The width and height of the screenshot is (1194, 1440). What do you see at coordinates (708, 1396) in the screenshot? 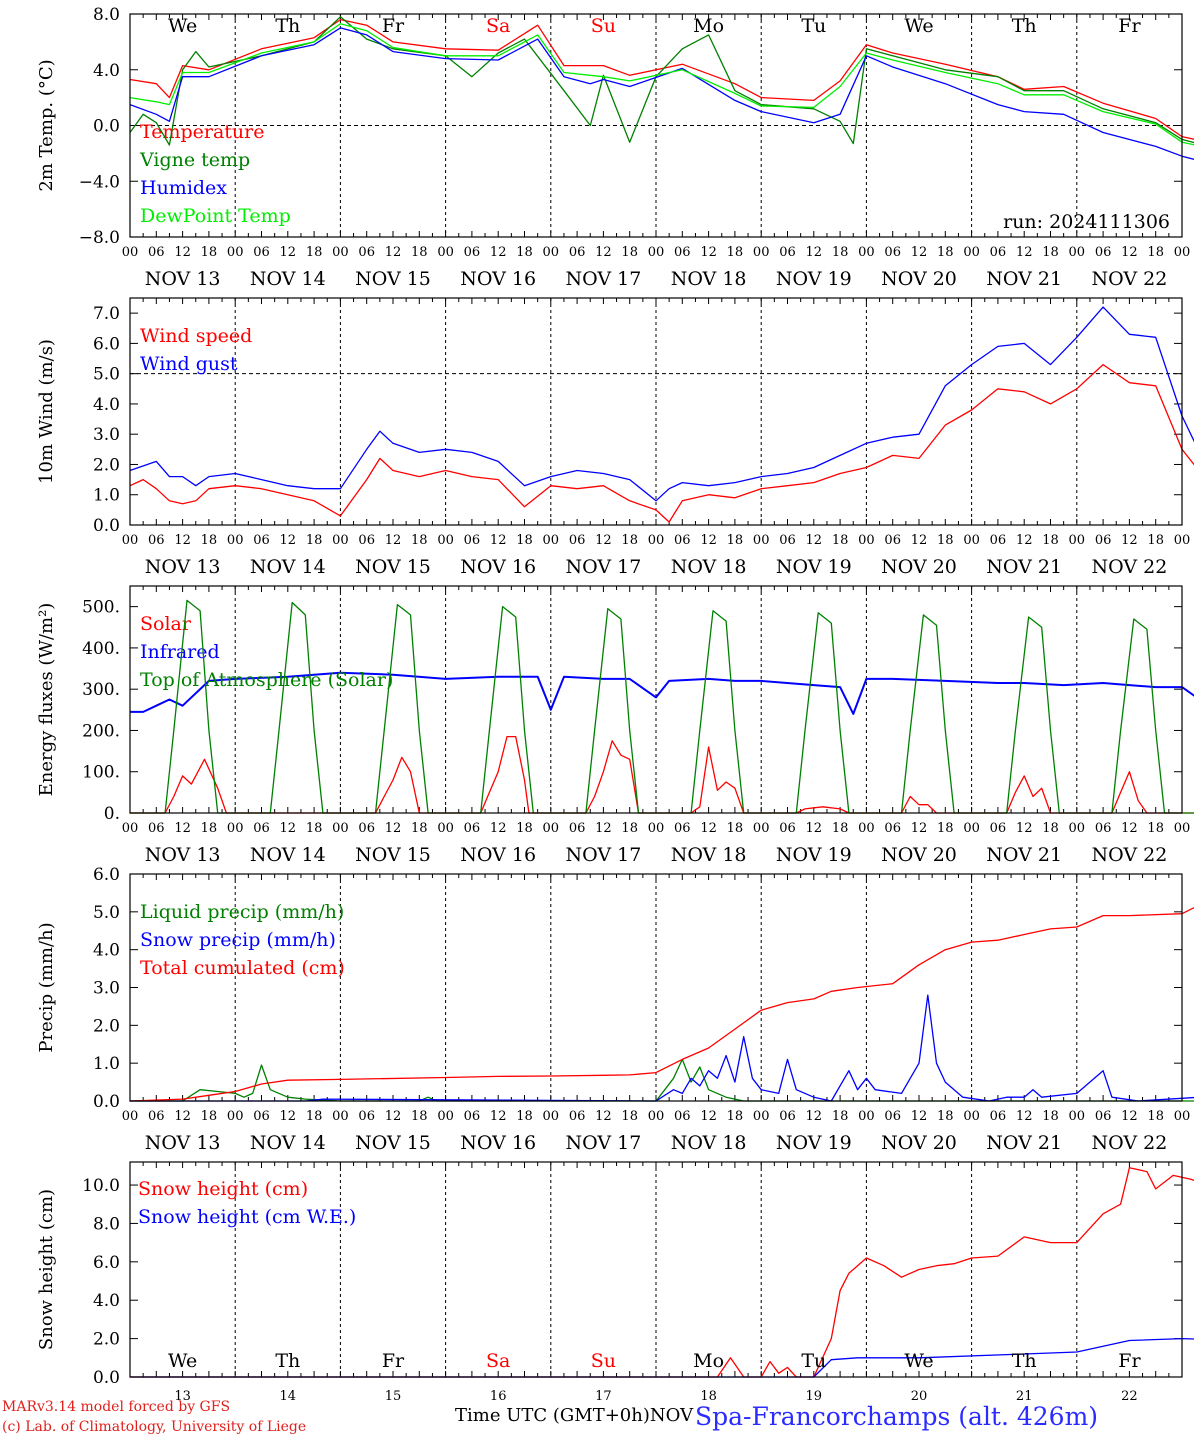
I see `day-number-label: 18` at bounding box center [708, 1396].